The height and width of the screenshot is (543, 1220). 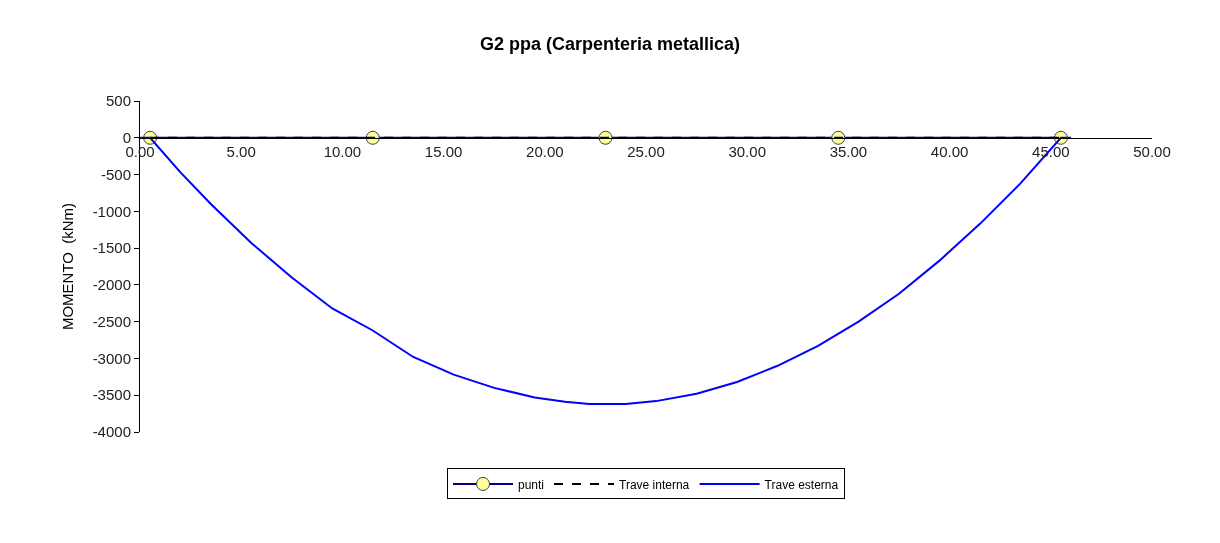 What do you see at coordinates (342, 151) in the screenshot?
I see `x-tick-label: 10.00` at bounding box center [342, 151].